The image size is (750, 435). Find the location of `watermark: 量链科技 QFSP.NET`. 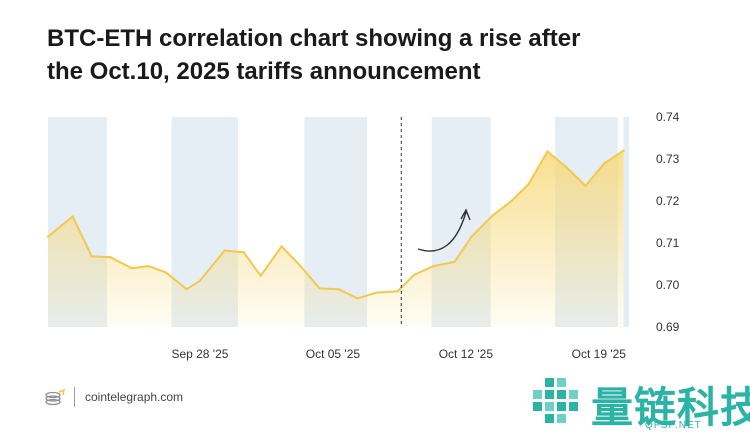

watermark: 量链科技 QFSP.NET is located at coordinates (638, 403).